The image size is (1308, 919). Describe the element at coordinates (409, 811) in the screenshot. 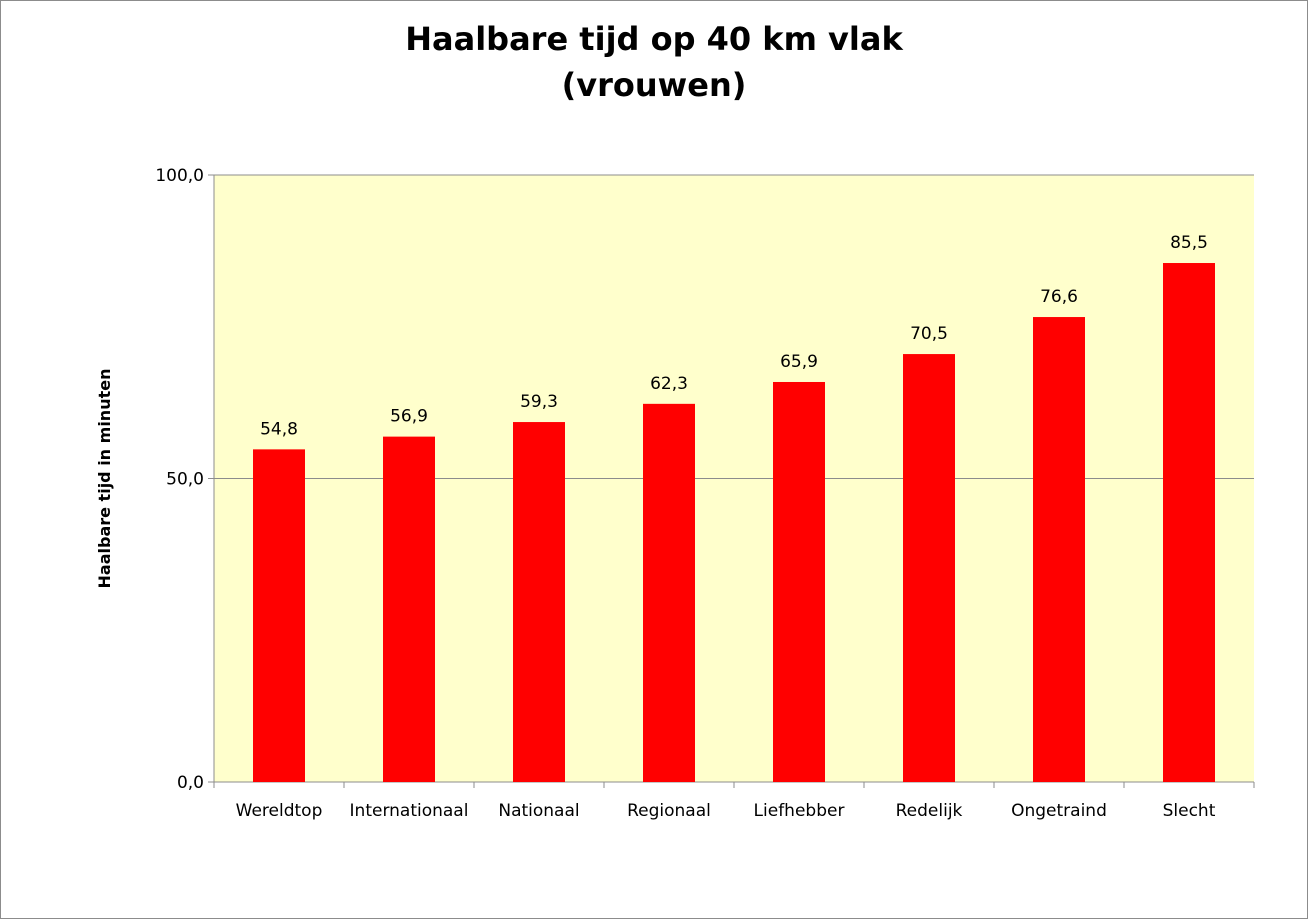

I see `x-tick-label: Internationaal` at that location.